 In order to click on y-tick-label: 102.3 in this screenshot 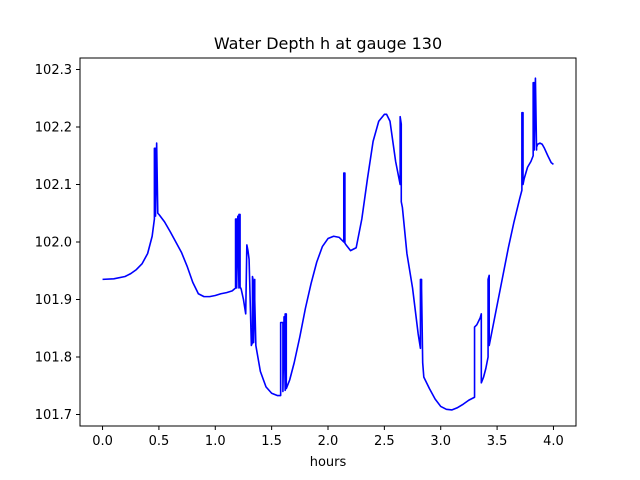, I will do `click(53, 70)`.